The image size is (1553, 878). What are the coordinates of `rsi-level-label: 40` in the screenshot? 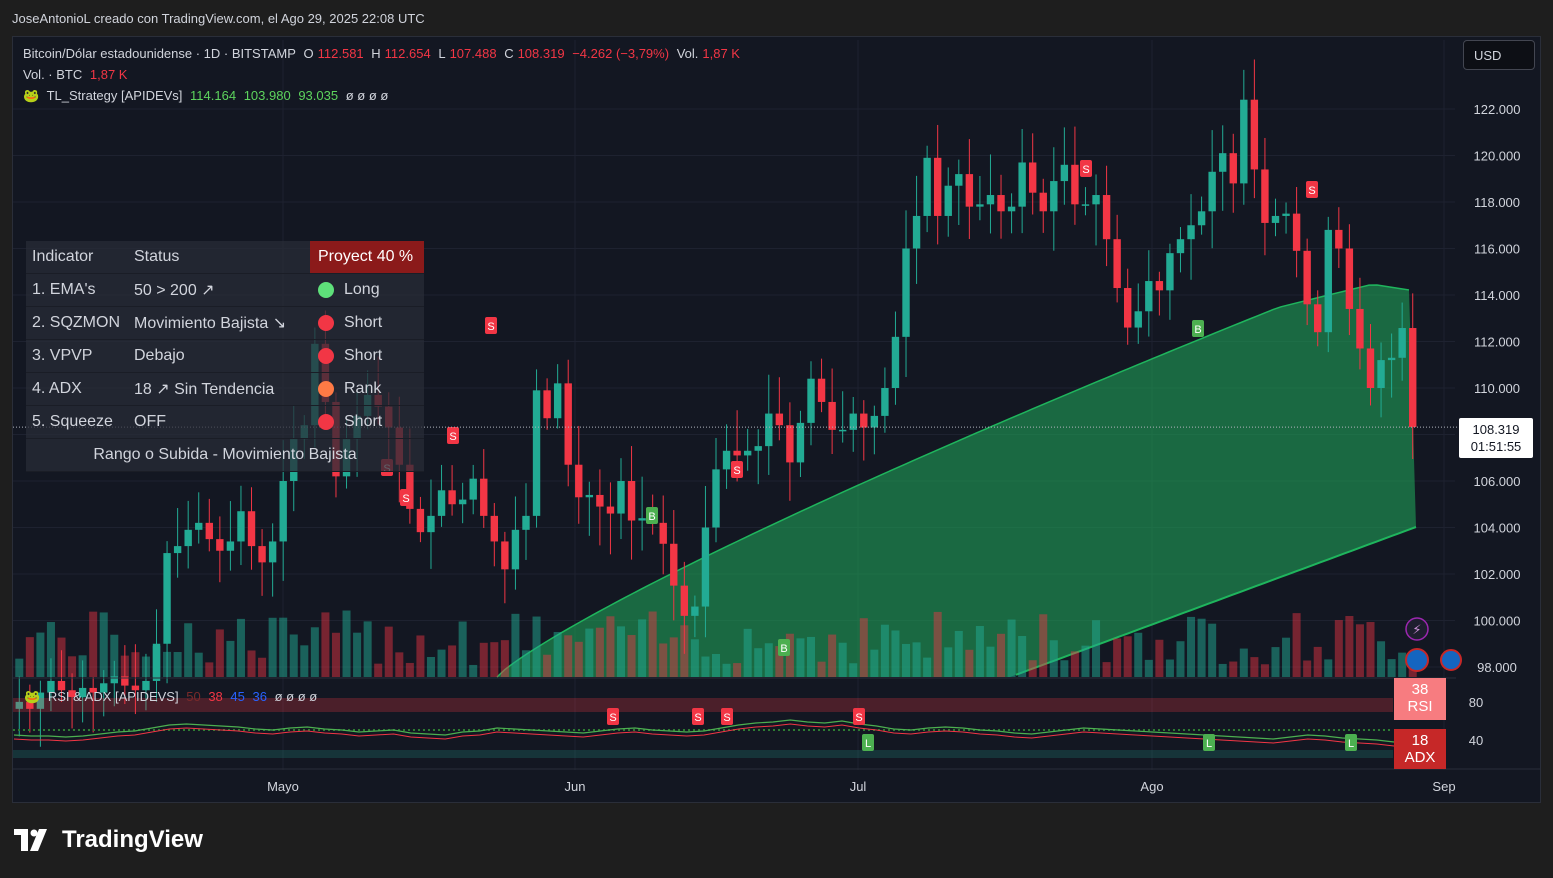 It's located at (1476, 740).